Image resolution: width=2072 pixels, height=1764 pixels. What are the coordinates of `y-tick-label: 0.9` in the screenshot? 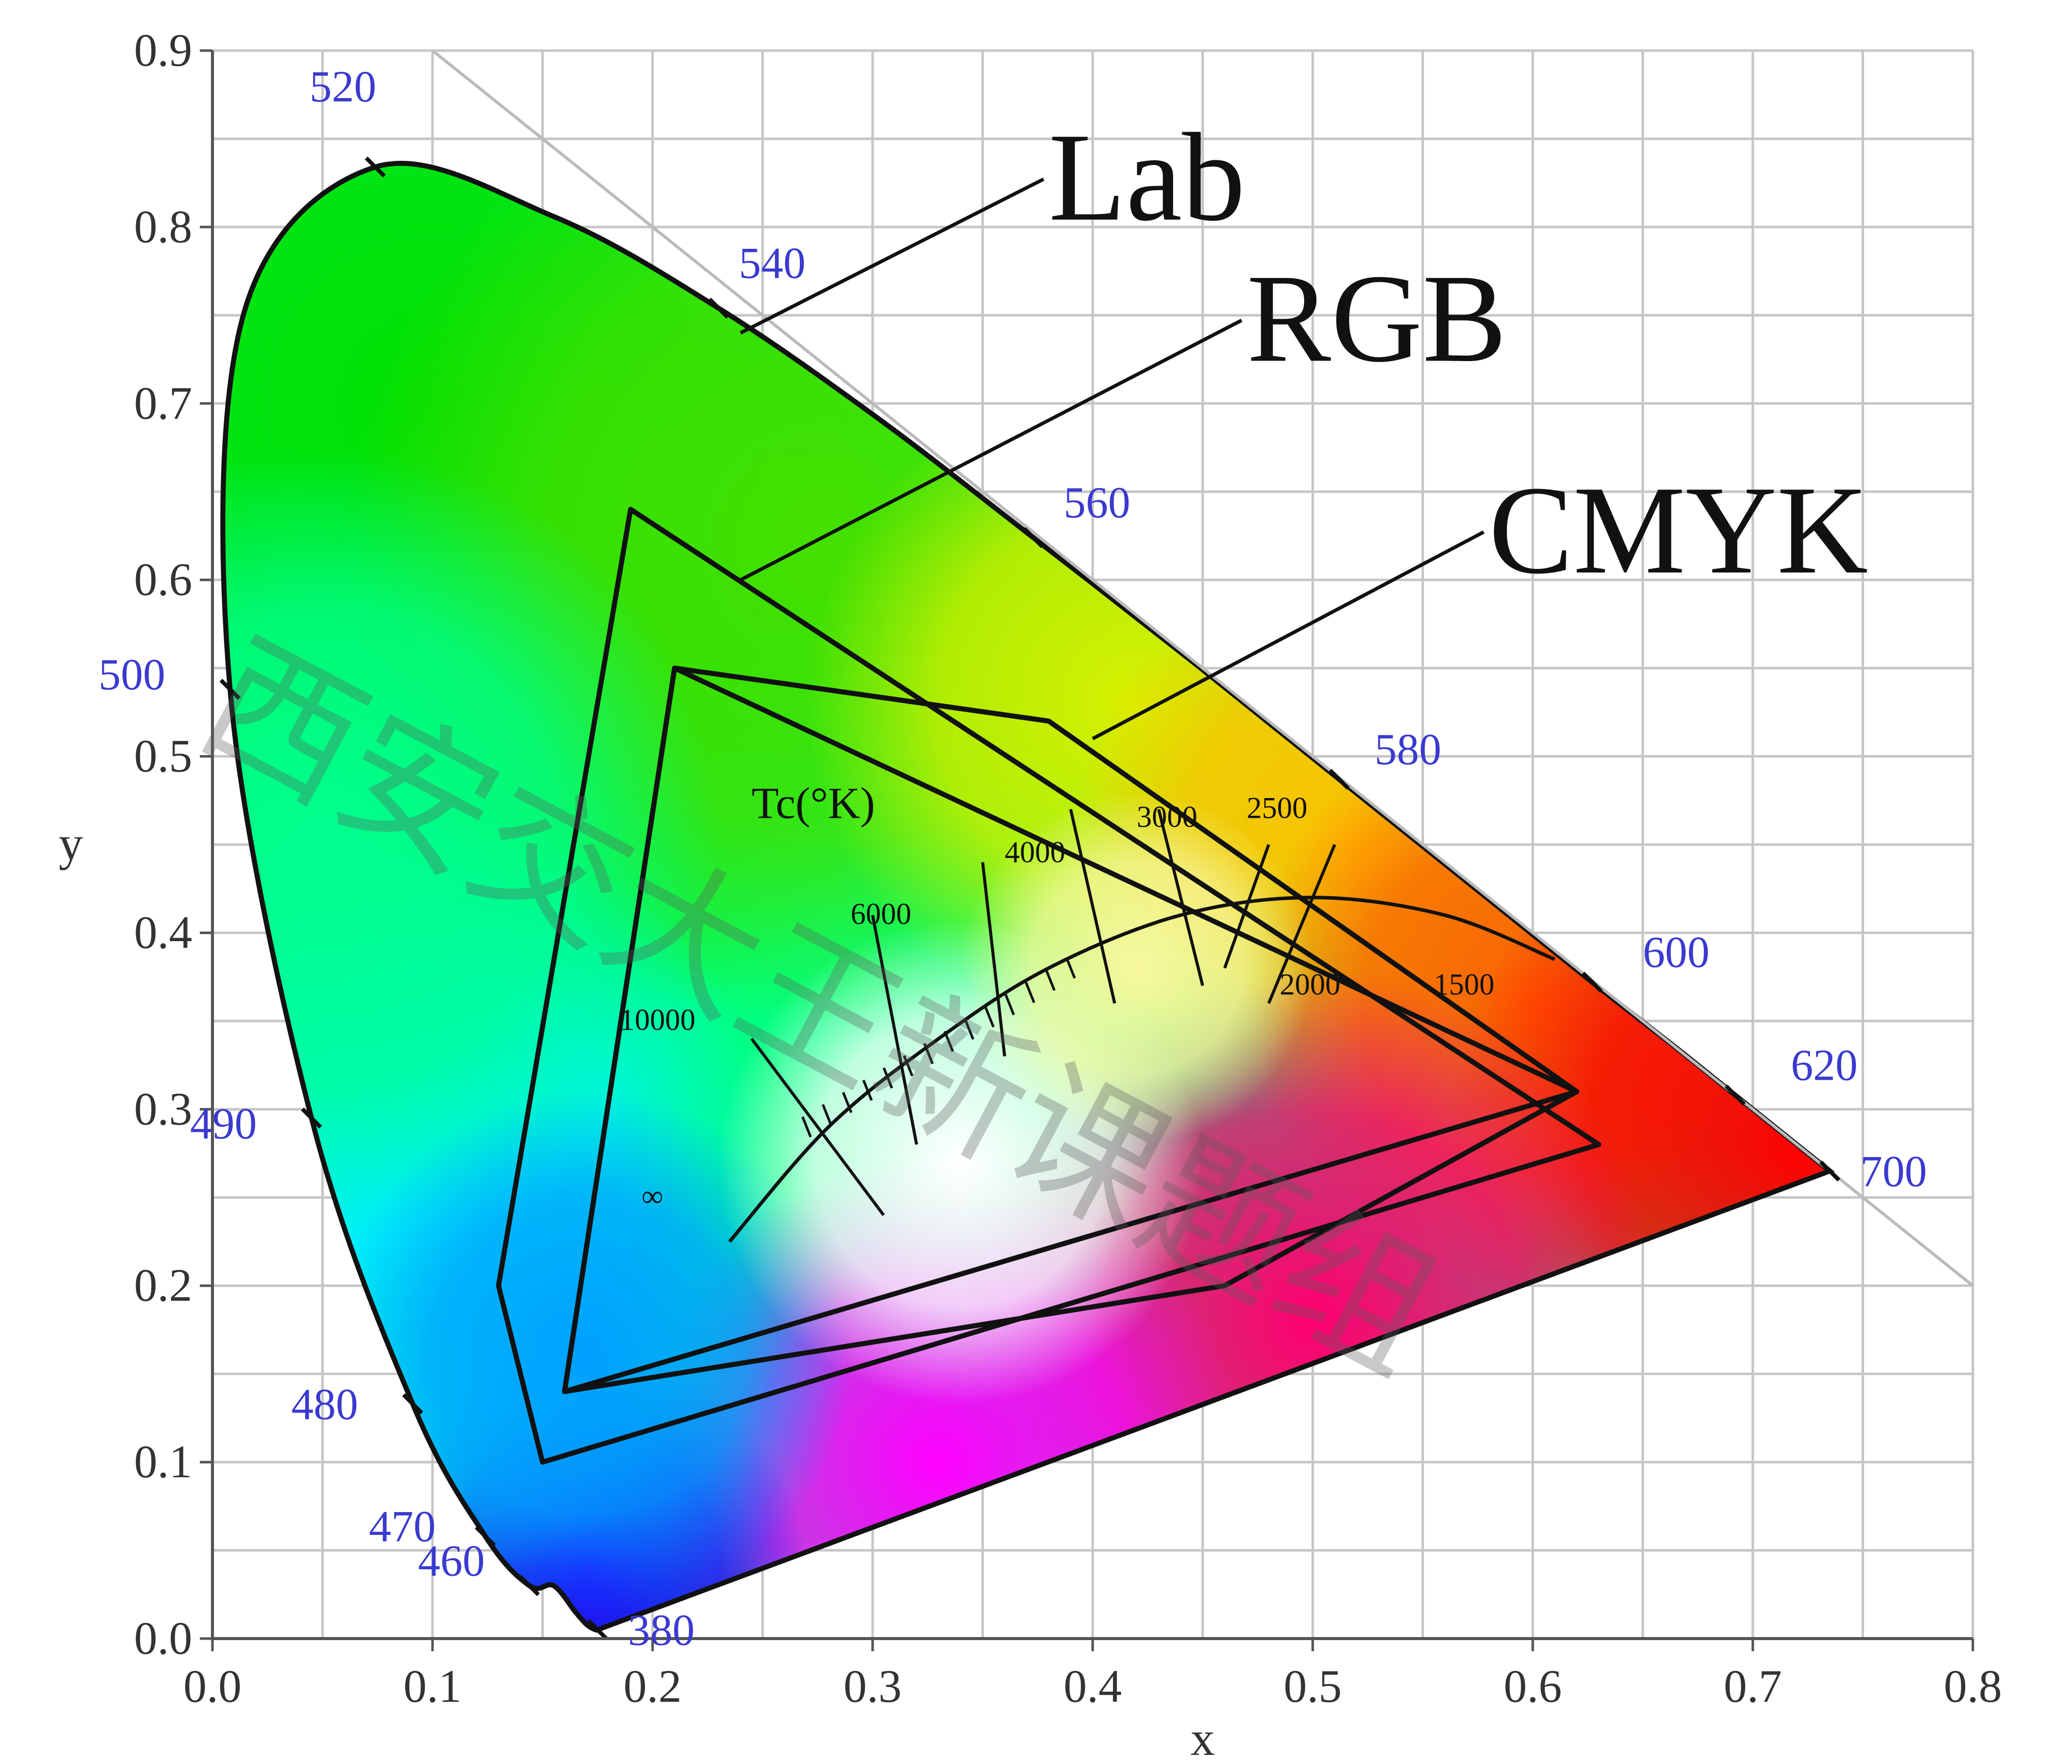 It's located at (163, 50).